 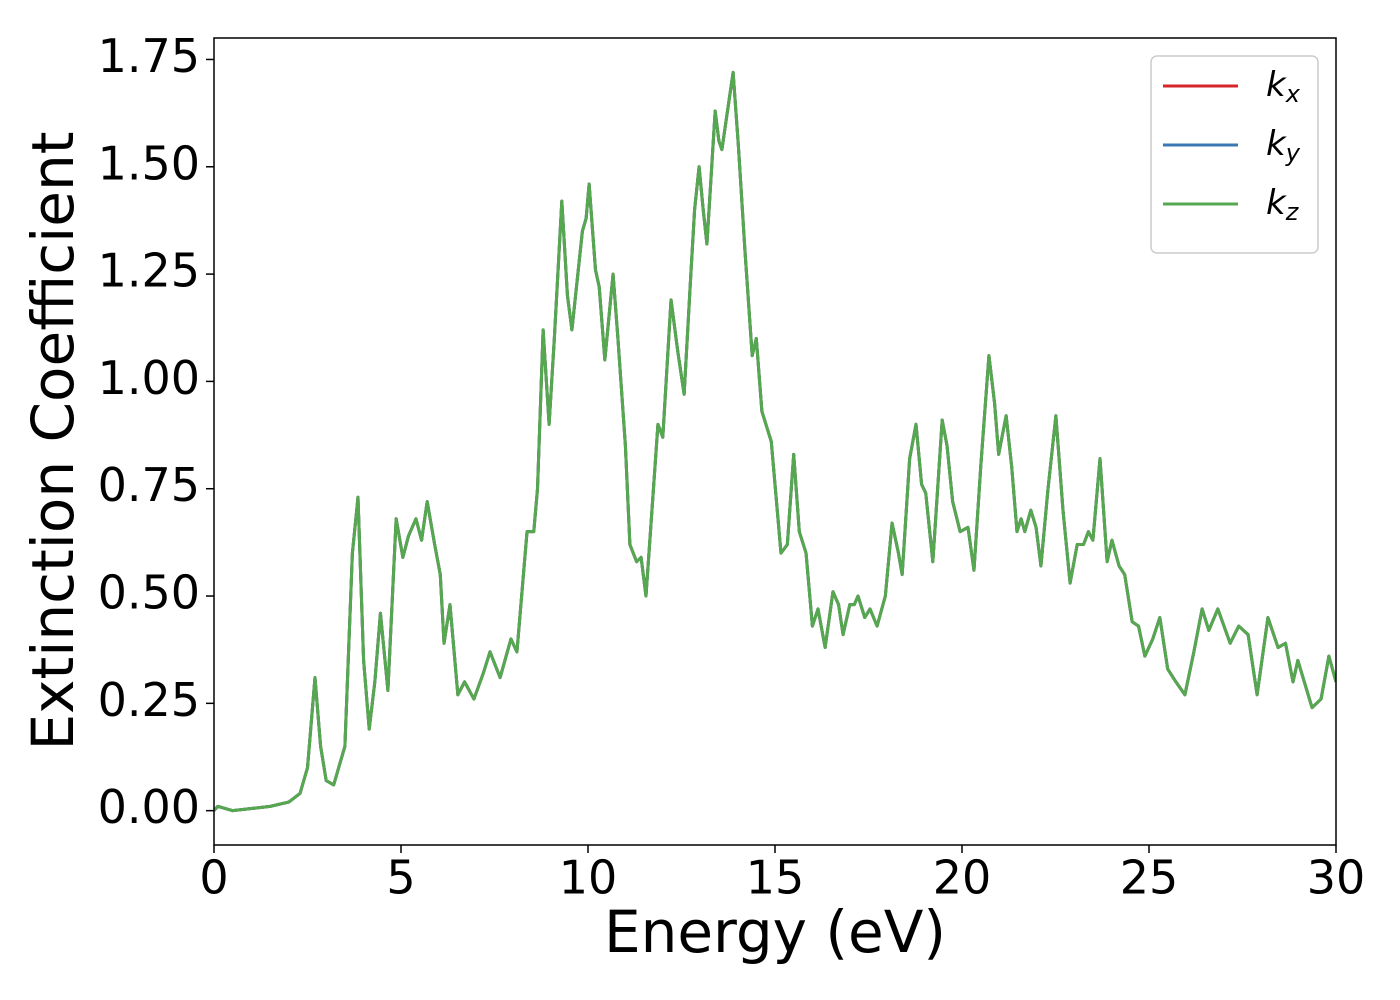 What do you see at coordinates (400, 878) in the screenshot?
I see `x-tick-label: 5` at bounding box center [400, 878].